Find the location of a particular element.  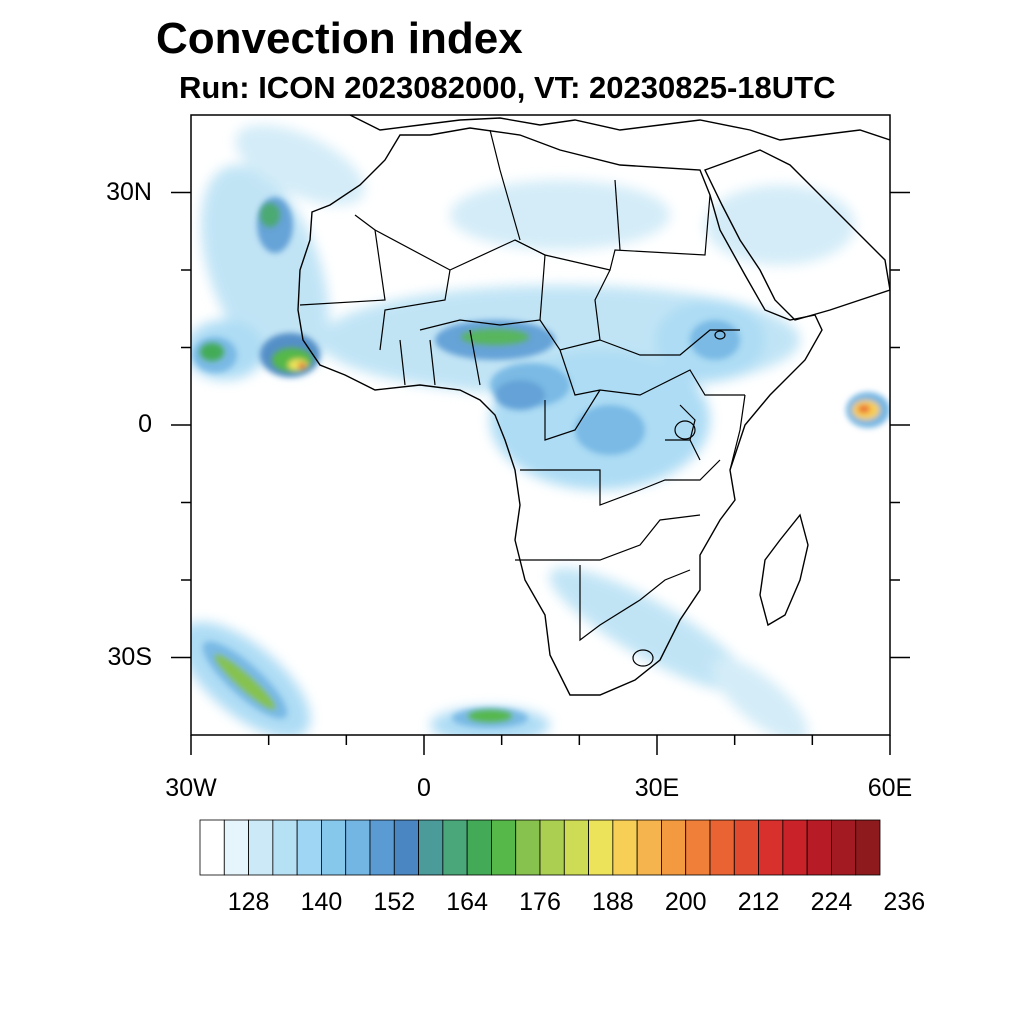

colorbar-label: 128 is located at coordinates (248, 902).